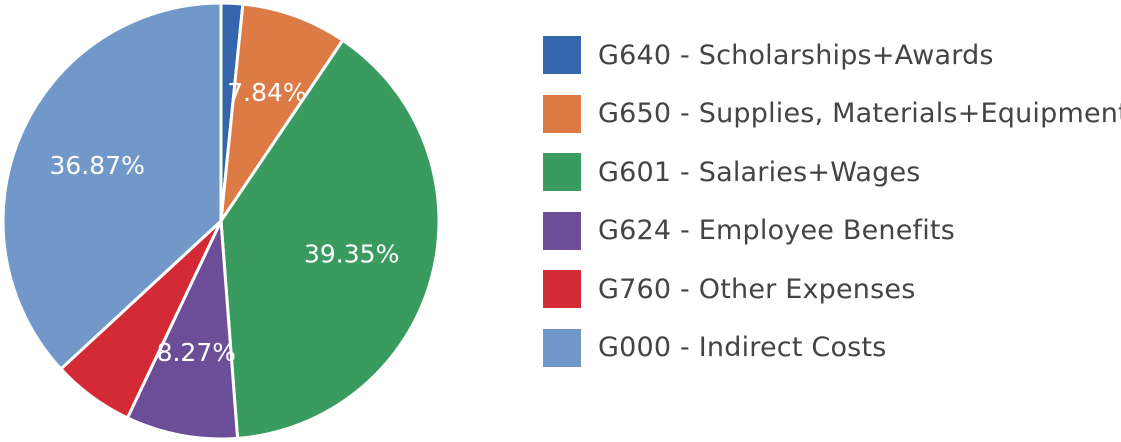 This screenshot has width=1121, height=442. I want to click on legend-item-g000: G000 - Indirect Costs, so click(832, 347).